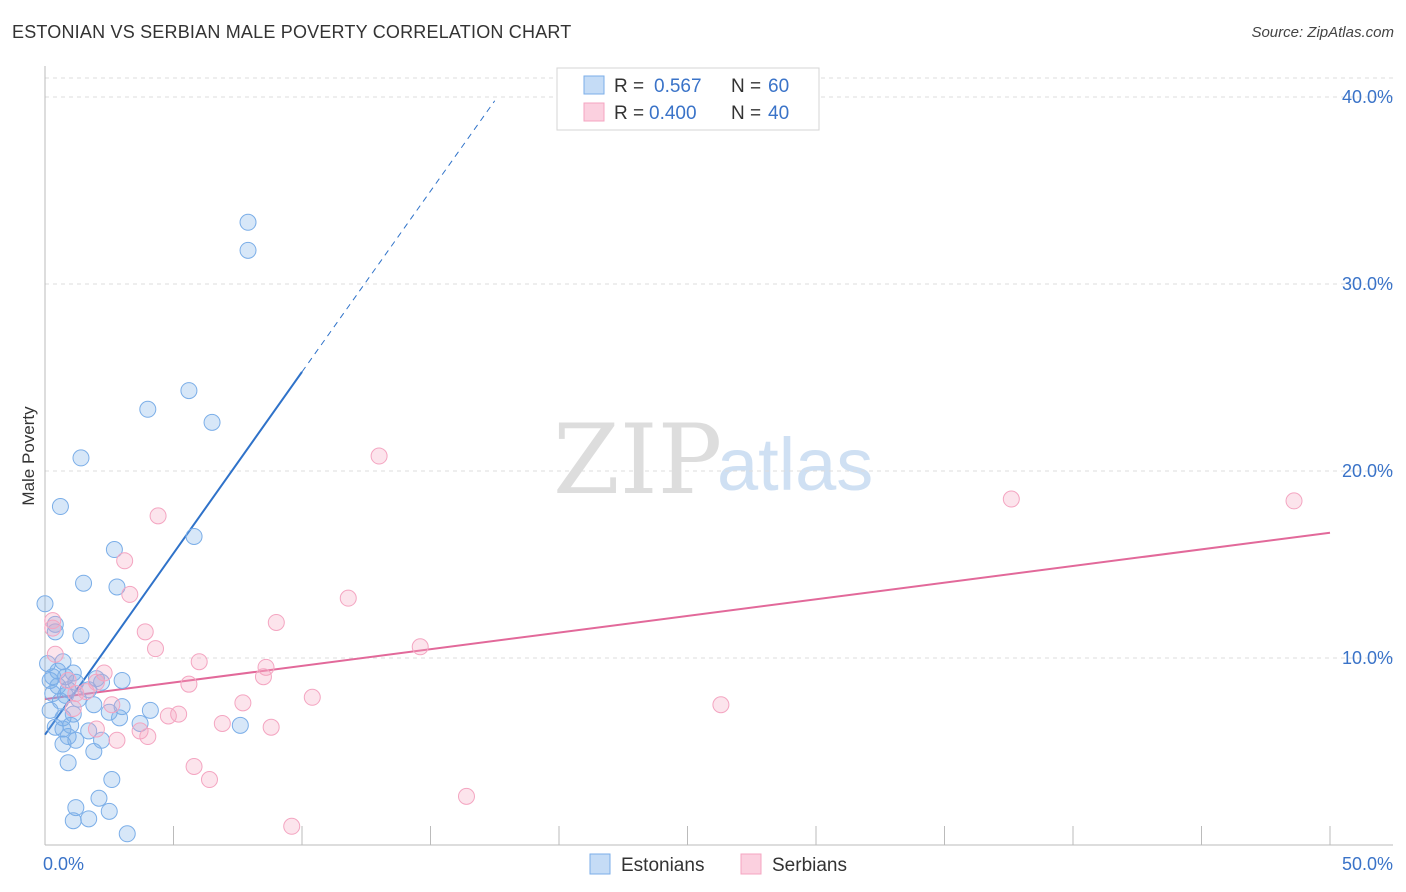  What do you see at coordinates (718, 864) in the screenshot?
I see `series-legend: Estonians Serbians` at bounding box center [718, 864].